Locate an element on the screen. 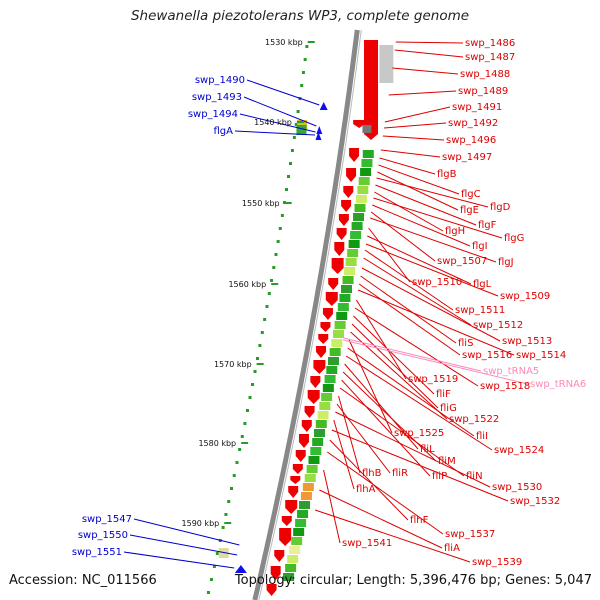 Image resolution: width=600 pixels, height=600 pixels. gene-label: swp_1494 is located at coordinates (213, 114).